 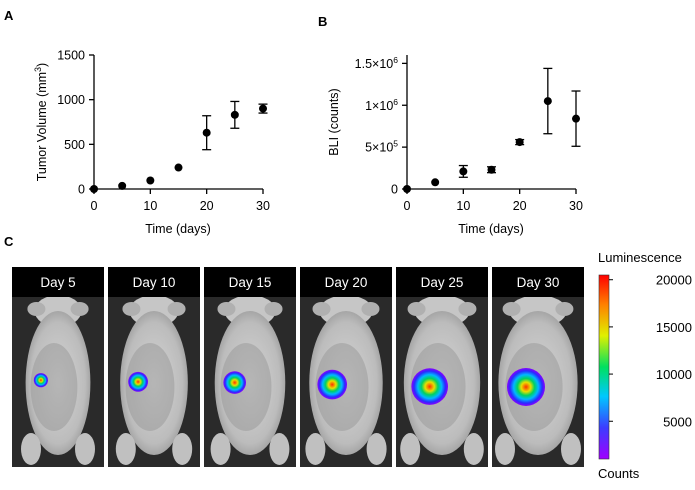 I want to click on day-label: Day 25, so click(x=442, y=282).